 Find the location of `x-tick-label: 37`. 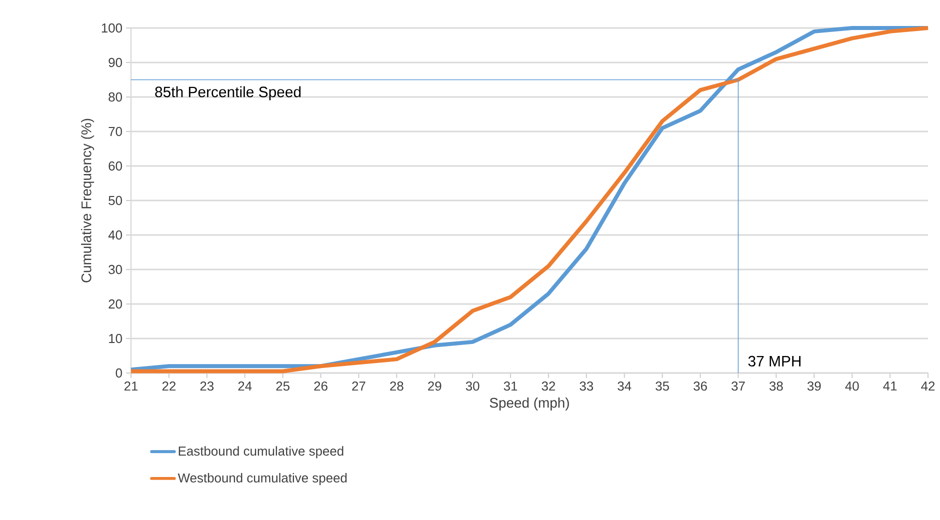

x-tick-label: 37 is located at coordinates (738, 386).